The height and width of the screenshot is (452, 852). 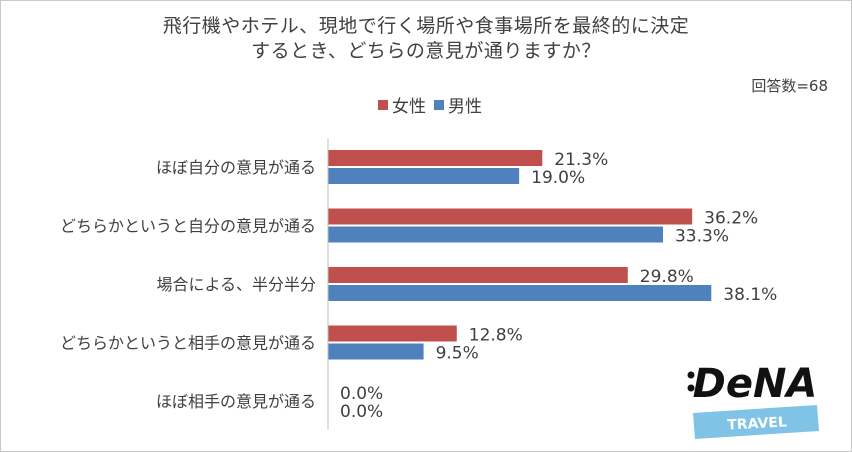 I want to click on logo-sub-text: TRAVEL, so click(x=757, y=423).